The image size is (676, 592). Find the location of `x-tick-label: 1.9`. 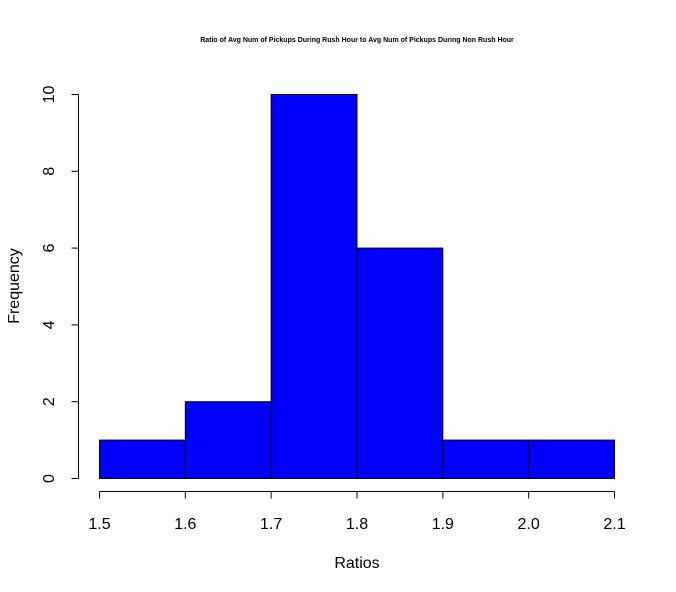

x-tick-label: 1.9 is located at coordinates (443, 524).